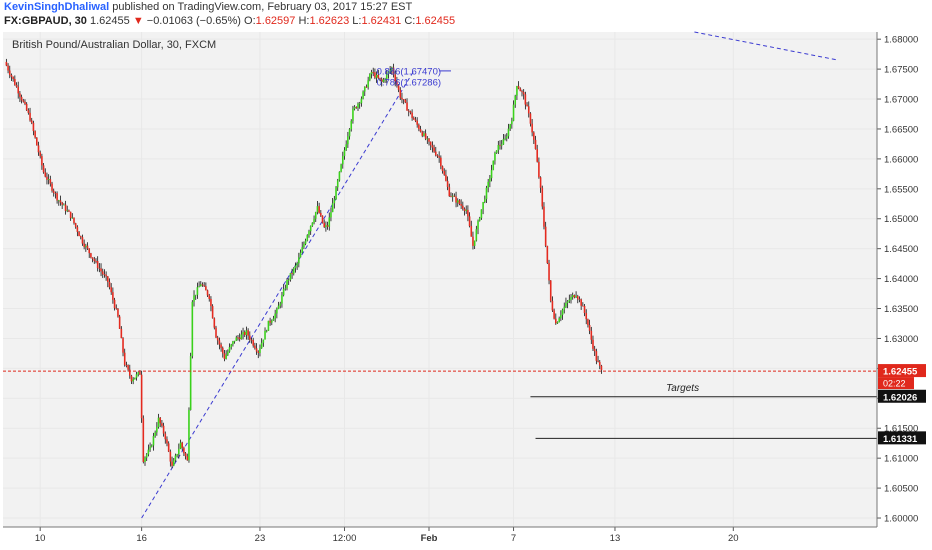 The width and height of the screenshot is (932, 550). Describe the element at coordinates (901, 100) in the screenshot. I see `y-tick-label: 1.67000` at that location.